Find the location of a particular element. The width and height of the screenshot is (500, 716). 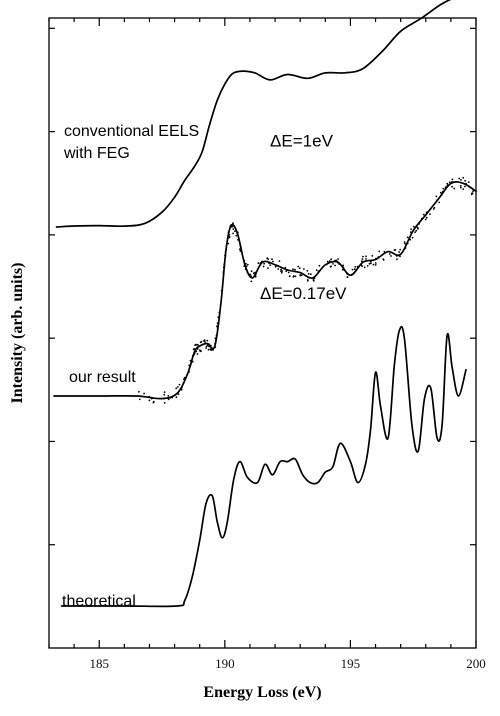

x-tick-label: 195 is located at coordinates (351, 663).